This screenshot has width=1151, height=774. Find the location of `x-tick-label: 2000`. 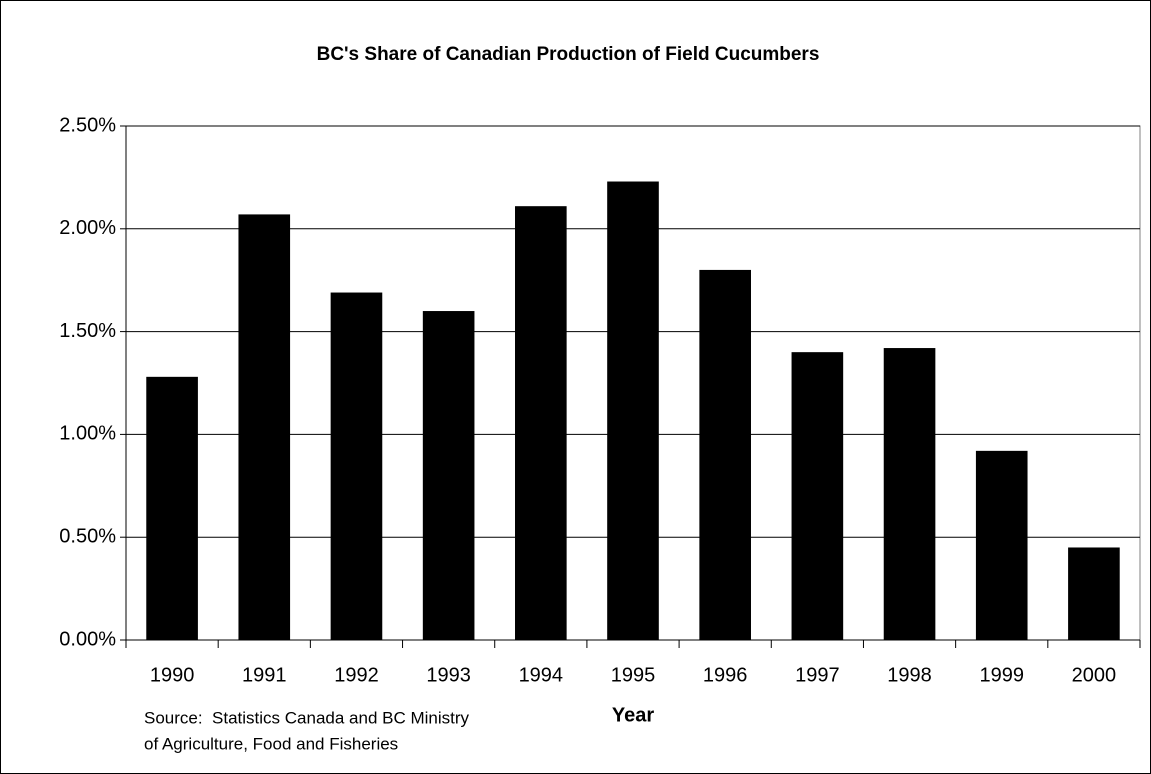

x-tick-label: 2000 is located at coordinates (1094, 675).